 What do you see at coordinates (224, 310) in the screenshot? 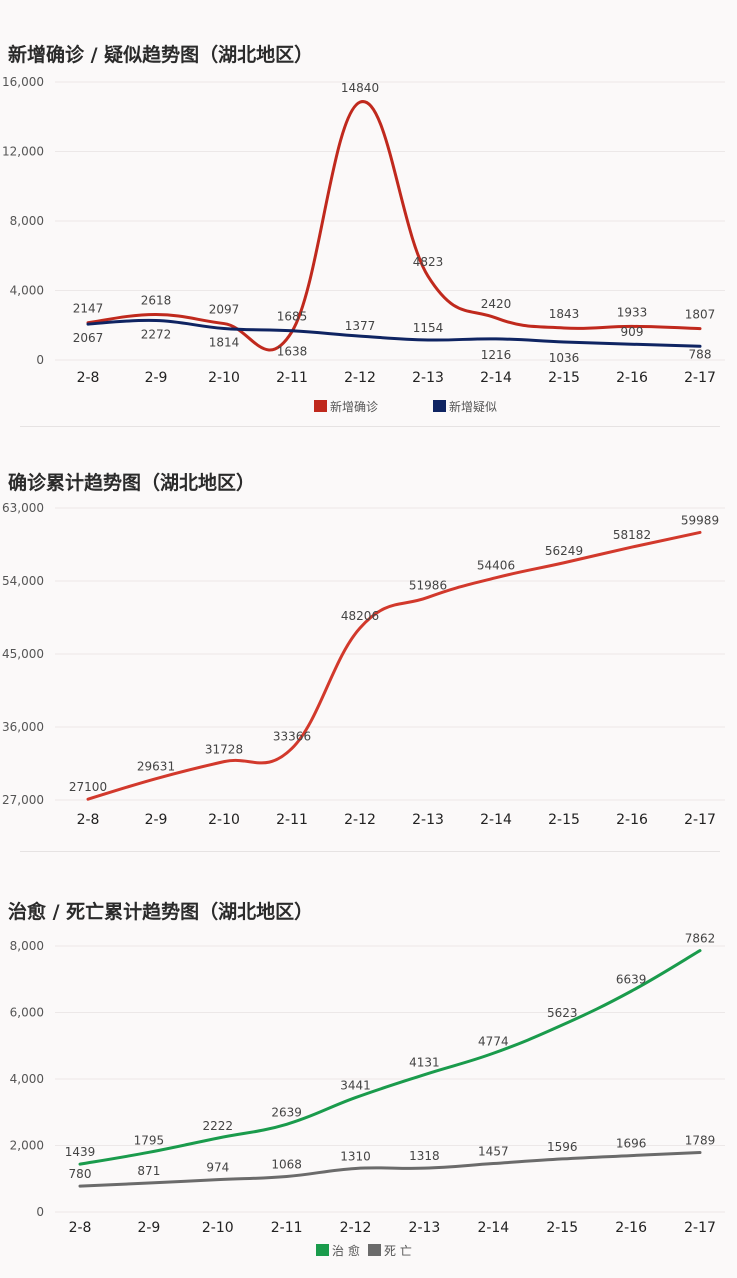
I see `data-label: 2097` at bounding box center [224, 310].